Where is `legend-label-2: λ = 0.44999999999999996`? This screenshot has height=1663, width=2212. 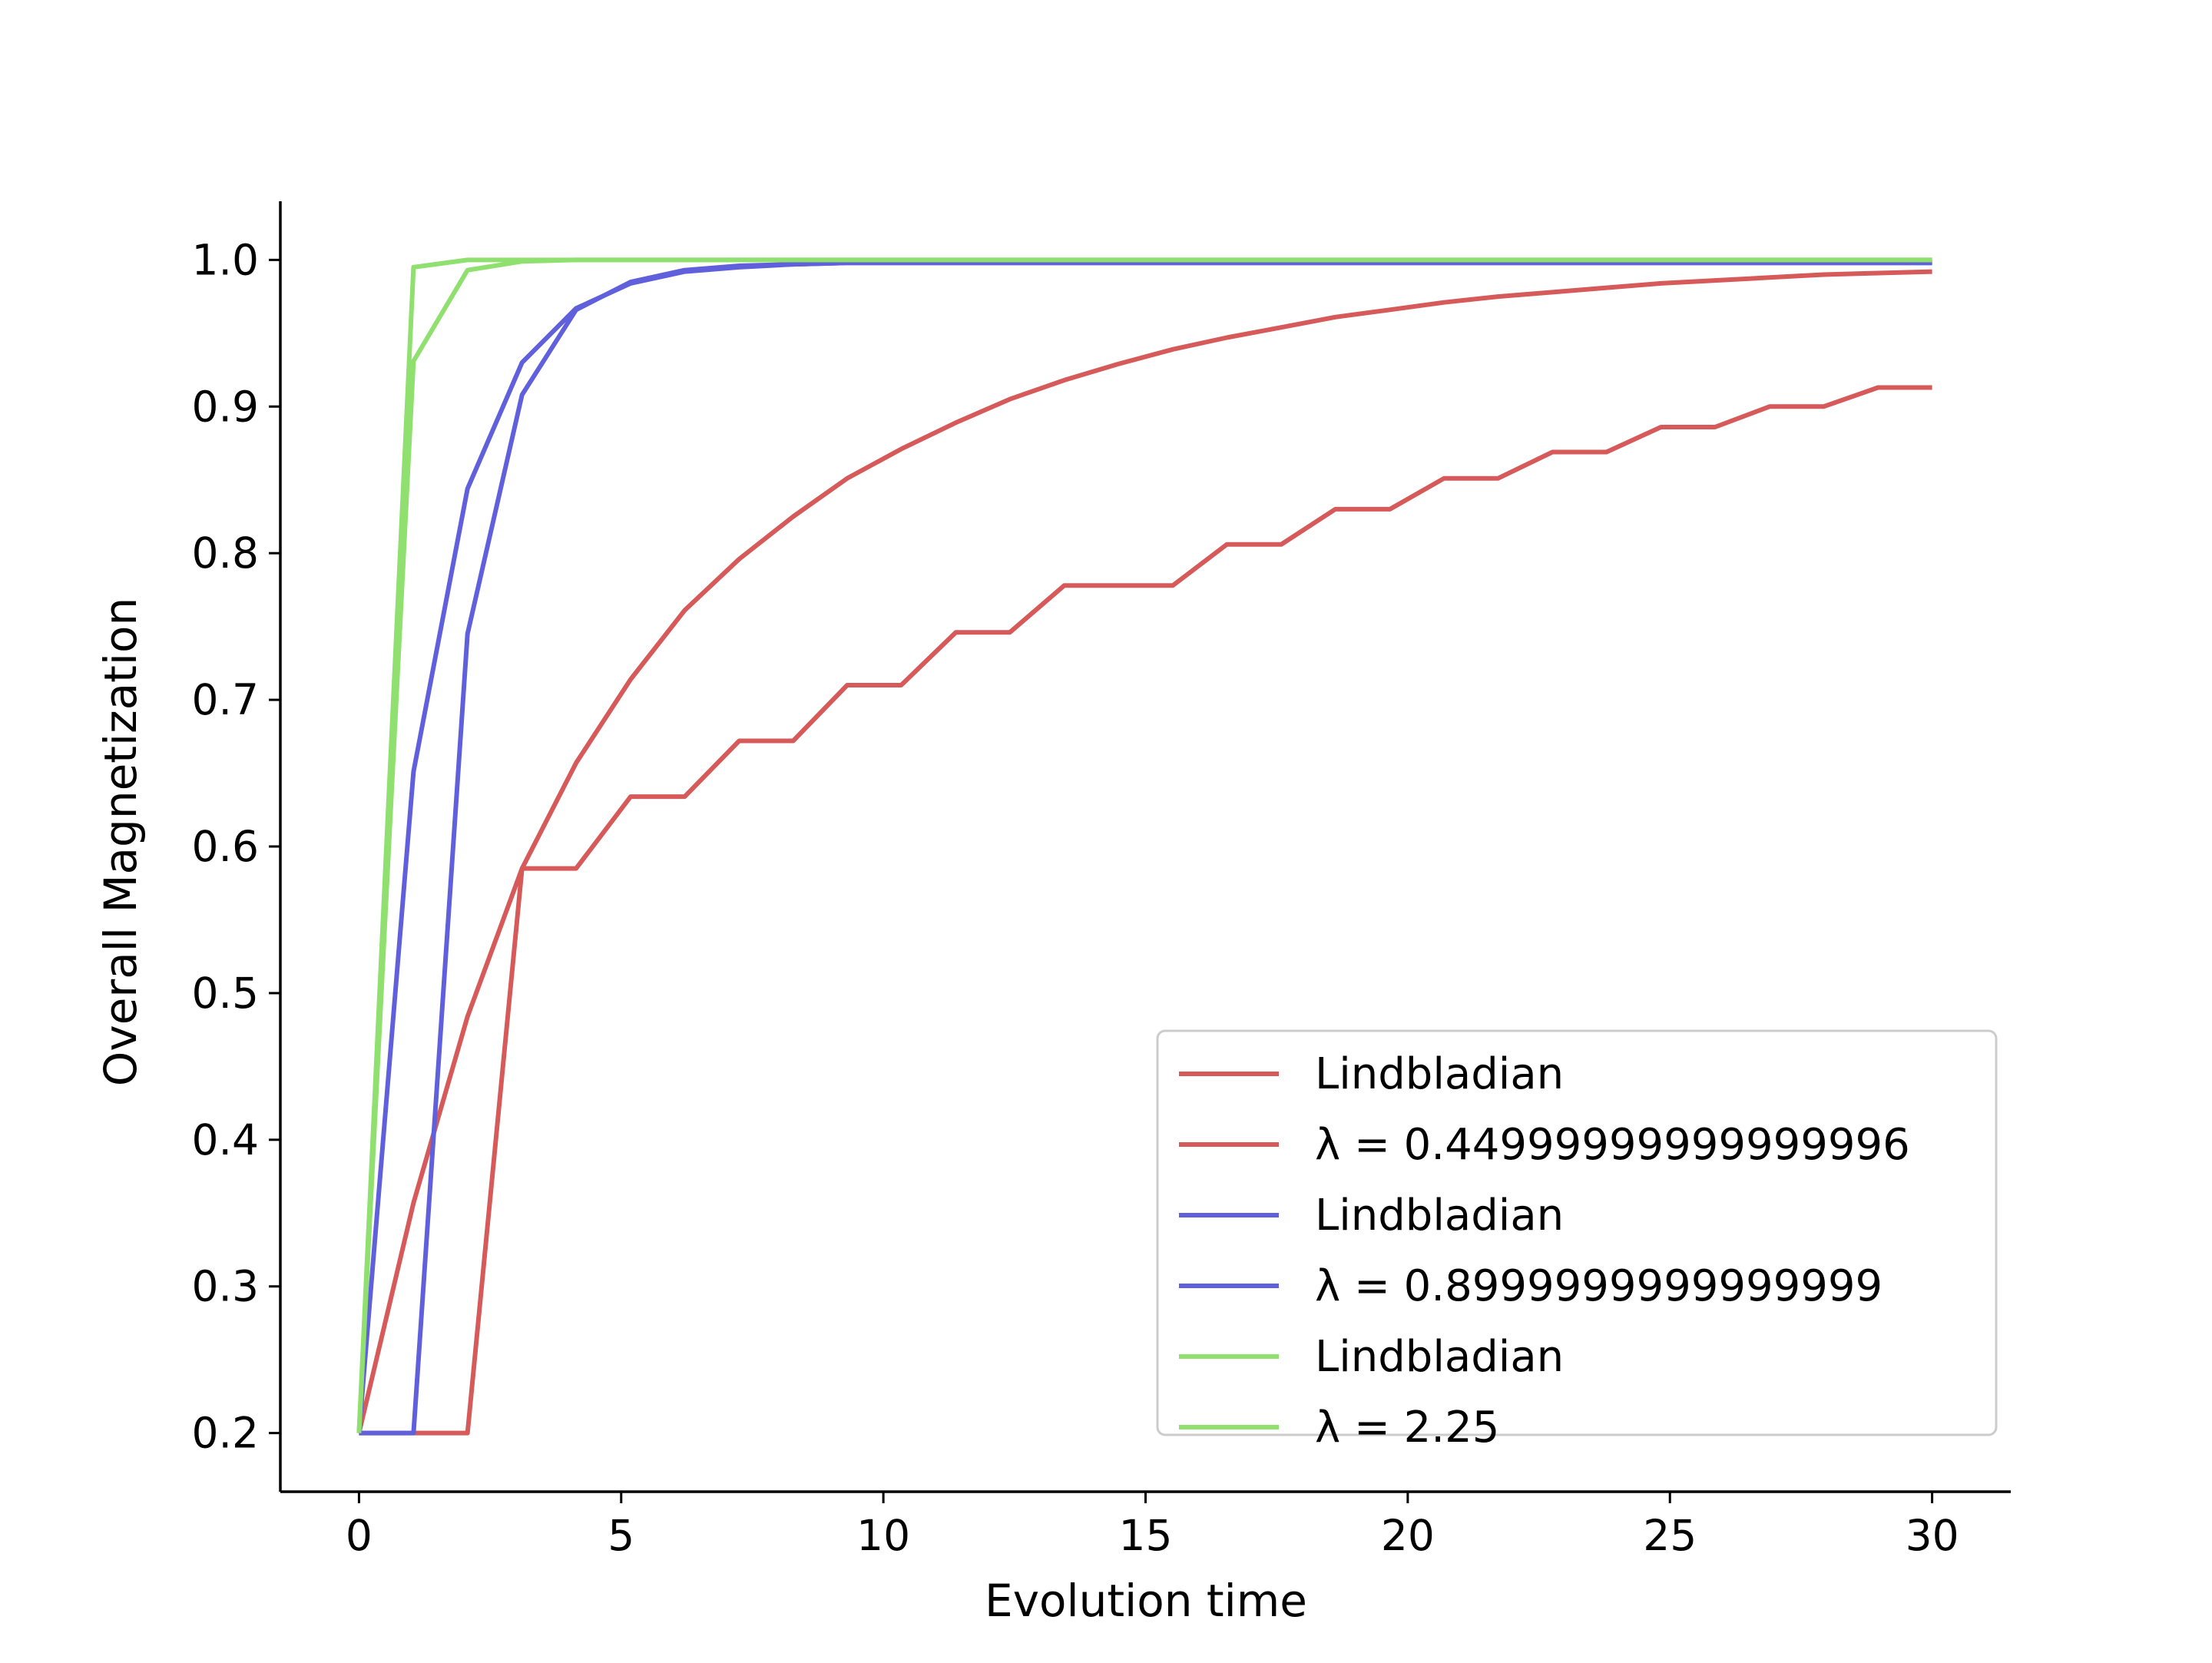
legend-label-2: λ = 0.44999999999999996 is located at coordinates (1613, 1145).